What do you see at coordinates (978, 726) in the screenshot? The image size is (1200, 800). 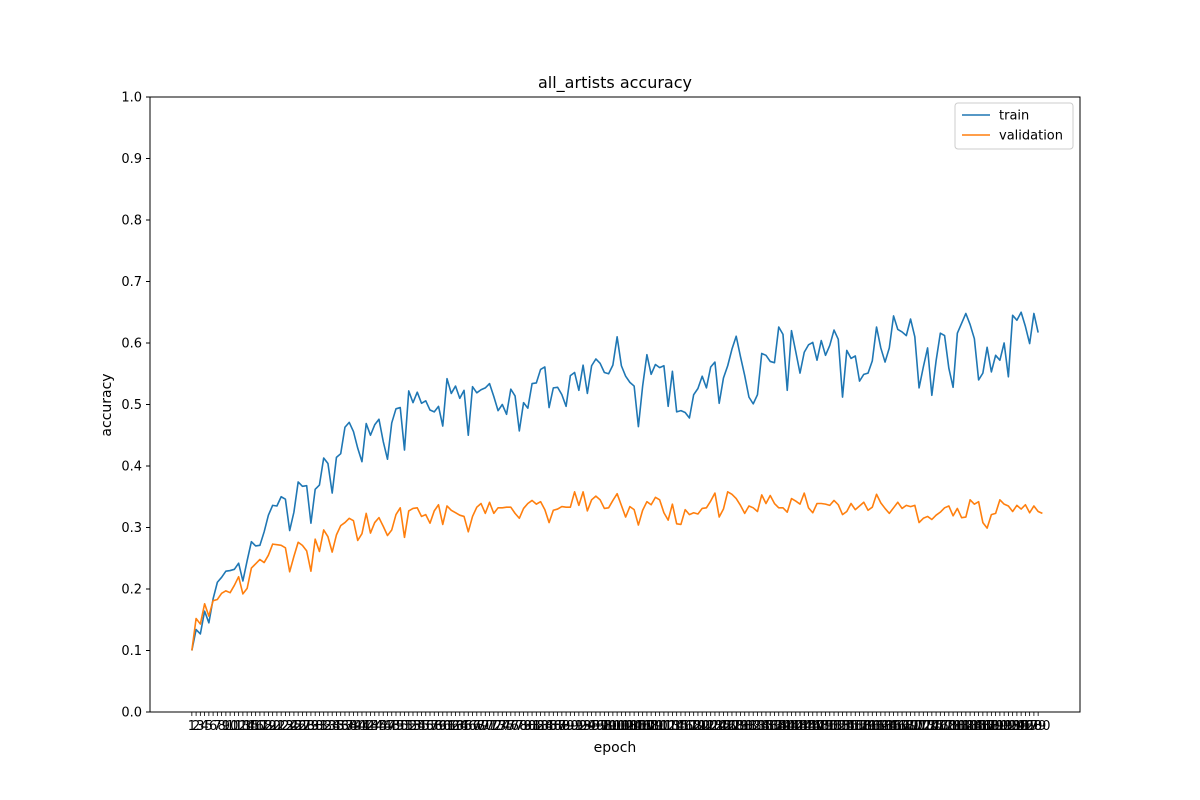 I see `x-tick-label: 186` at bounding box center [978, 726].